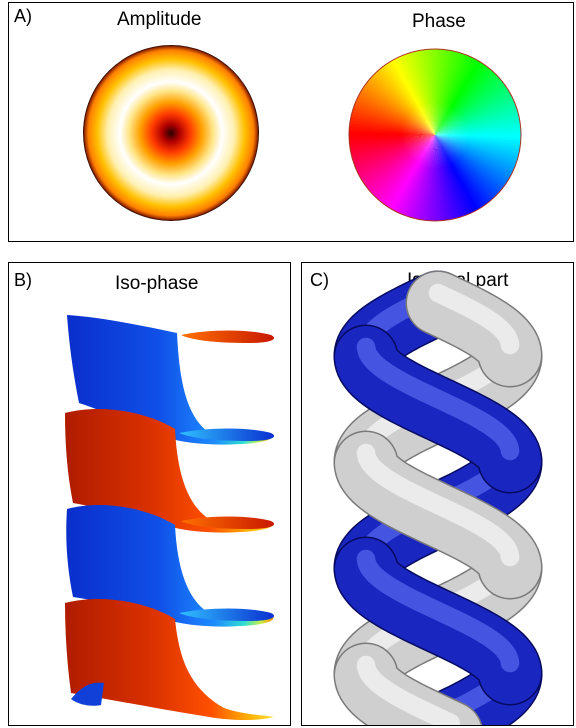 Image resolution: width=576 pixels, height=728 pixels. Describe the element at coordinates (23, 16) in the screenshot. I see `panel-a-letter: A)` at that location.